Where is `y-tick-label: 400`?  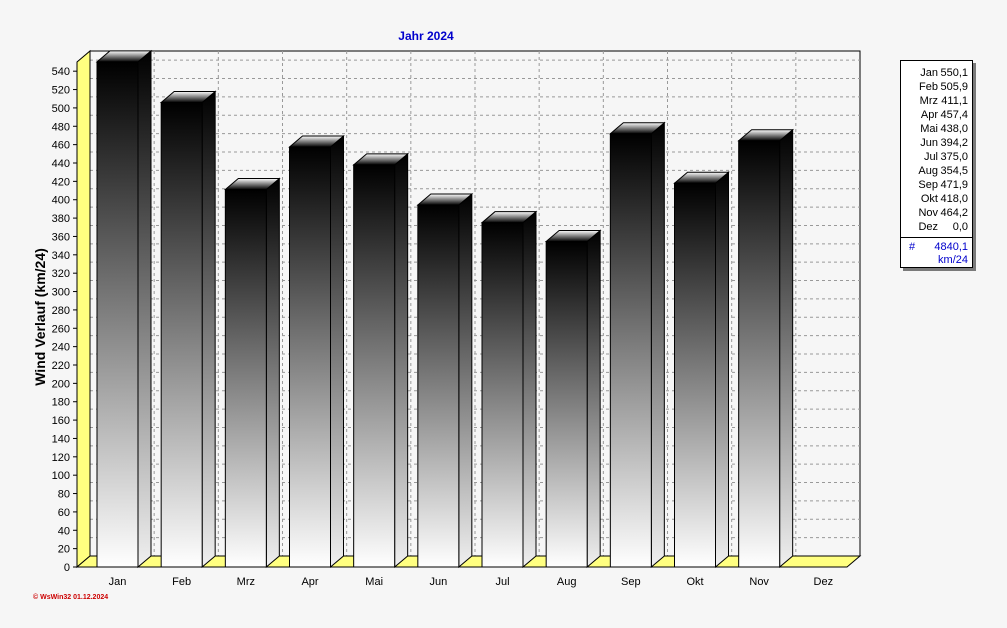 y-tick-label: 400 is located at coordinates (61, 201).